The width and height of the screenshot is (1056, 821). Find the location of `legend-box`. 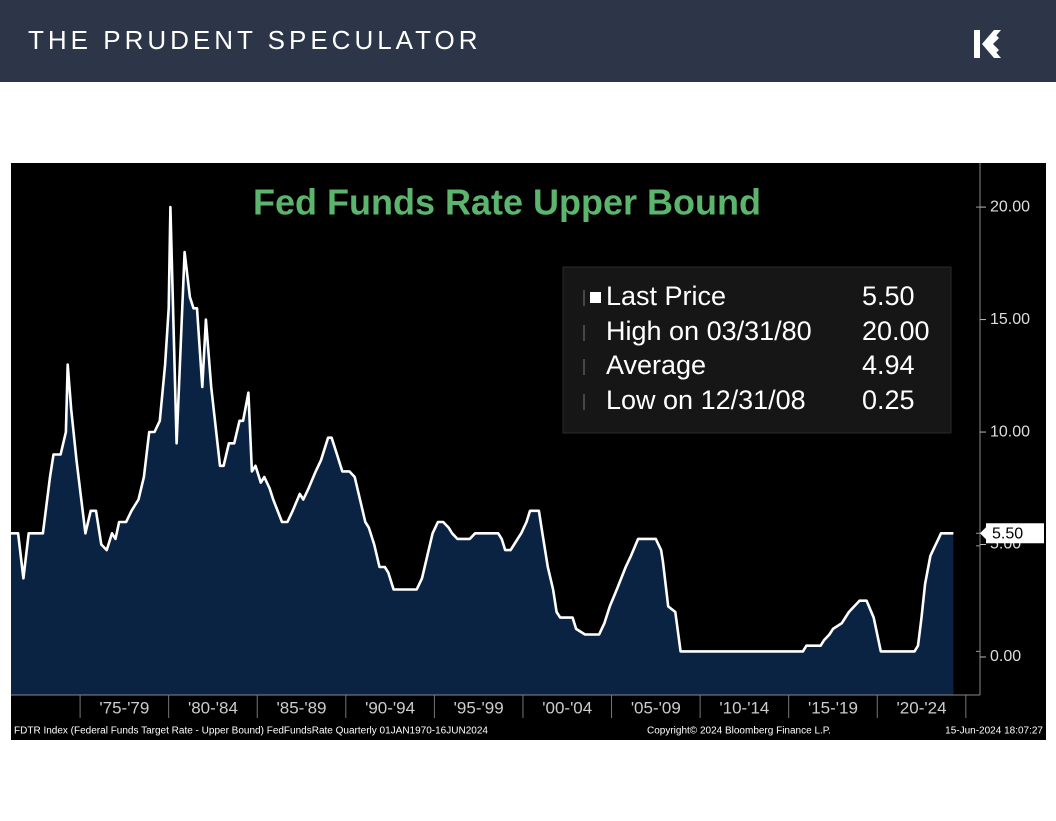

legend-box is located at coordinates (757, 350).